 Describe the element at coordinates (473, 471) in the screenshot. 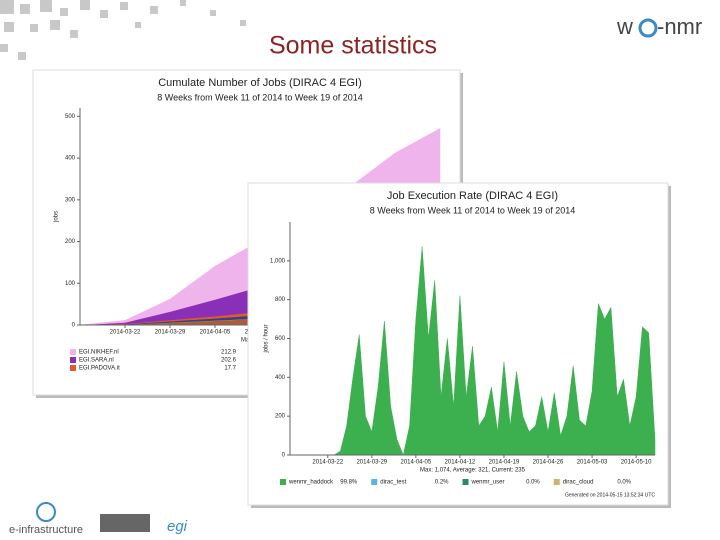

I see `chart-footer: Max: 1,074, Average: 321, Current: 235` at that location.